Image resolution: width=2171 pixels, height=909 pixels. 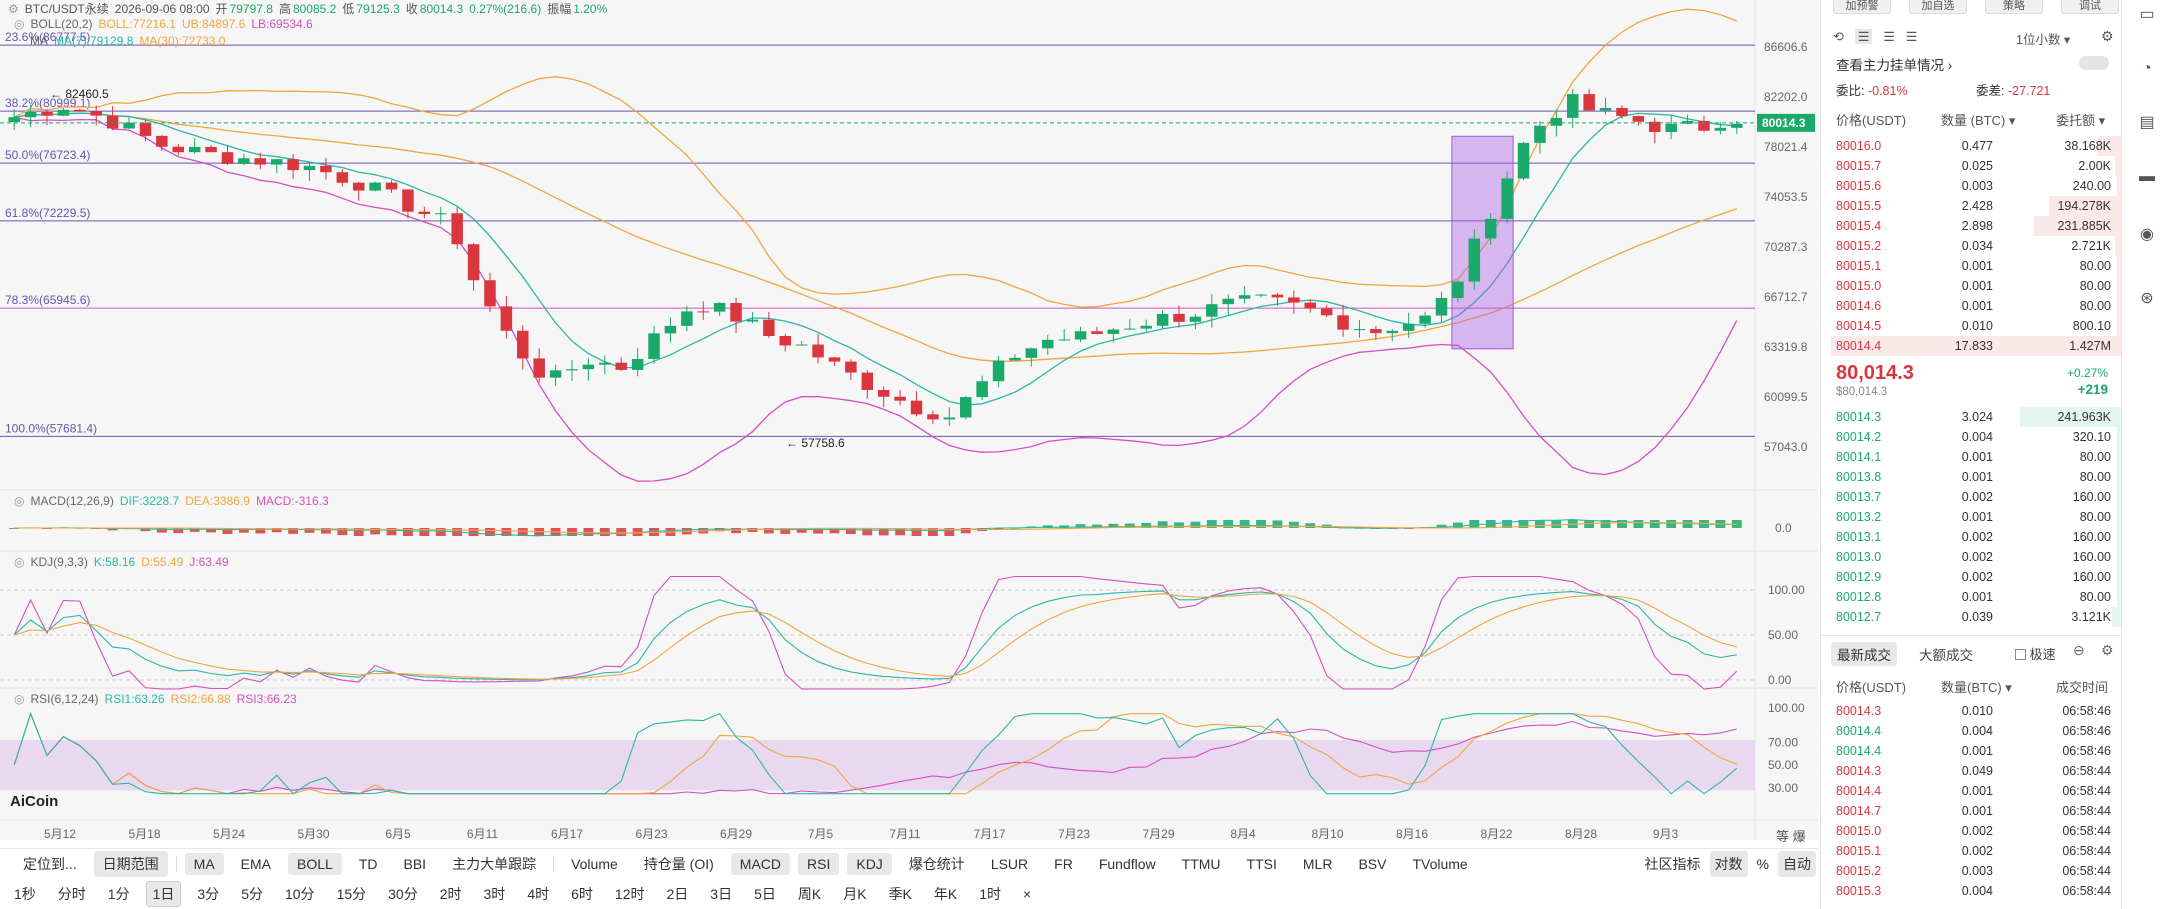 I want to click on trade-col-qty: 数量(BTC) ▾, so click(x=1976, y=687).